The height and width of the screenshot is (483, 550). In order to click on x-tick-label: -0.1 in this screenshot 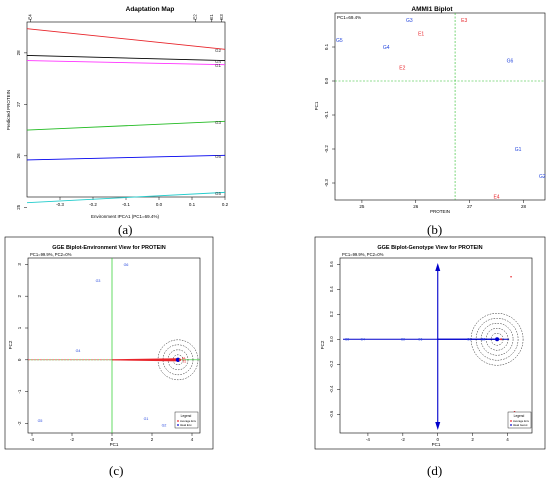, I will do `click(126, 204)`.